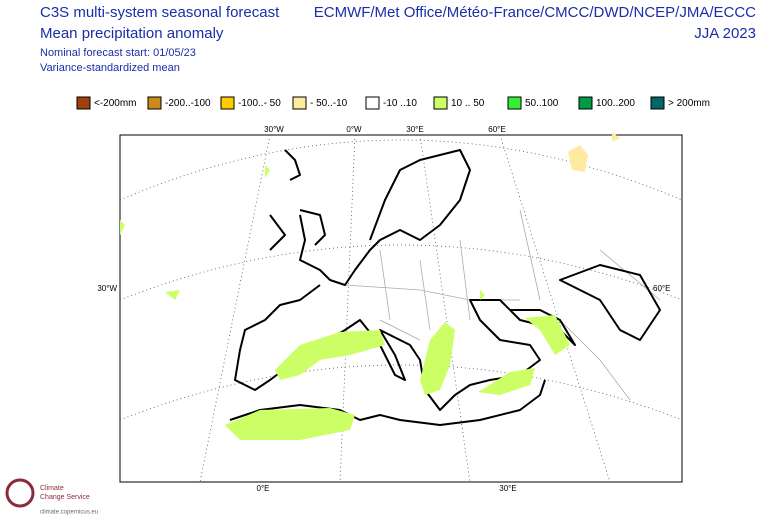 Image resolution: width=761 pixels, height=522 pixels. What do you see at coordinates (725, 33) in the screenshot?
I see `period: JJA 2023` at bounding box center [725, 33].